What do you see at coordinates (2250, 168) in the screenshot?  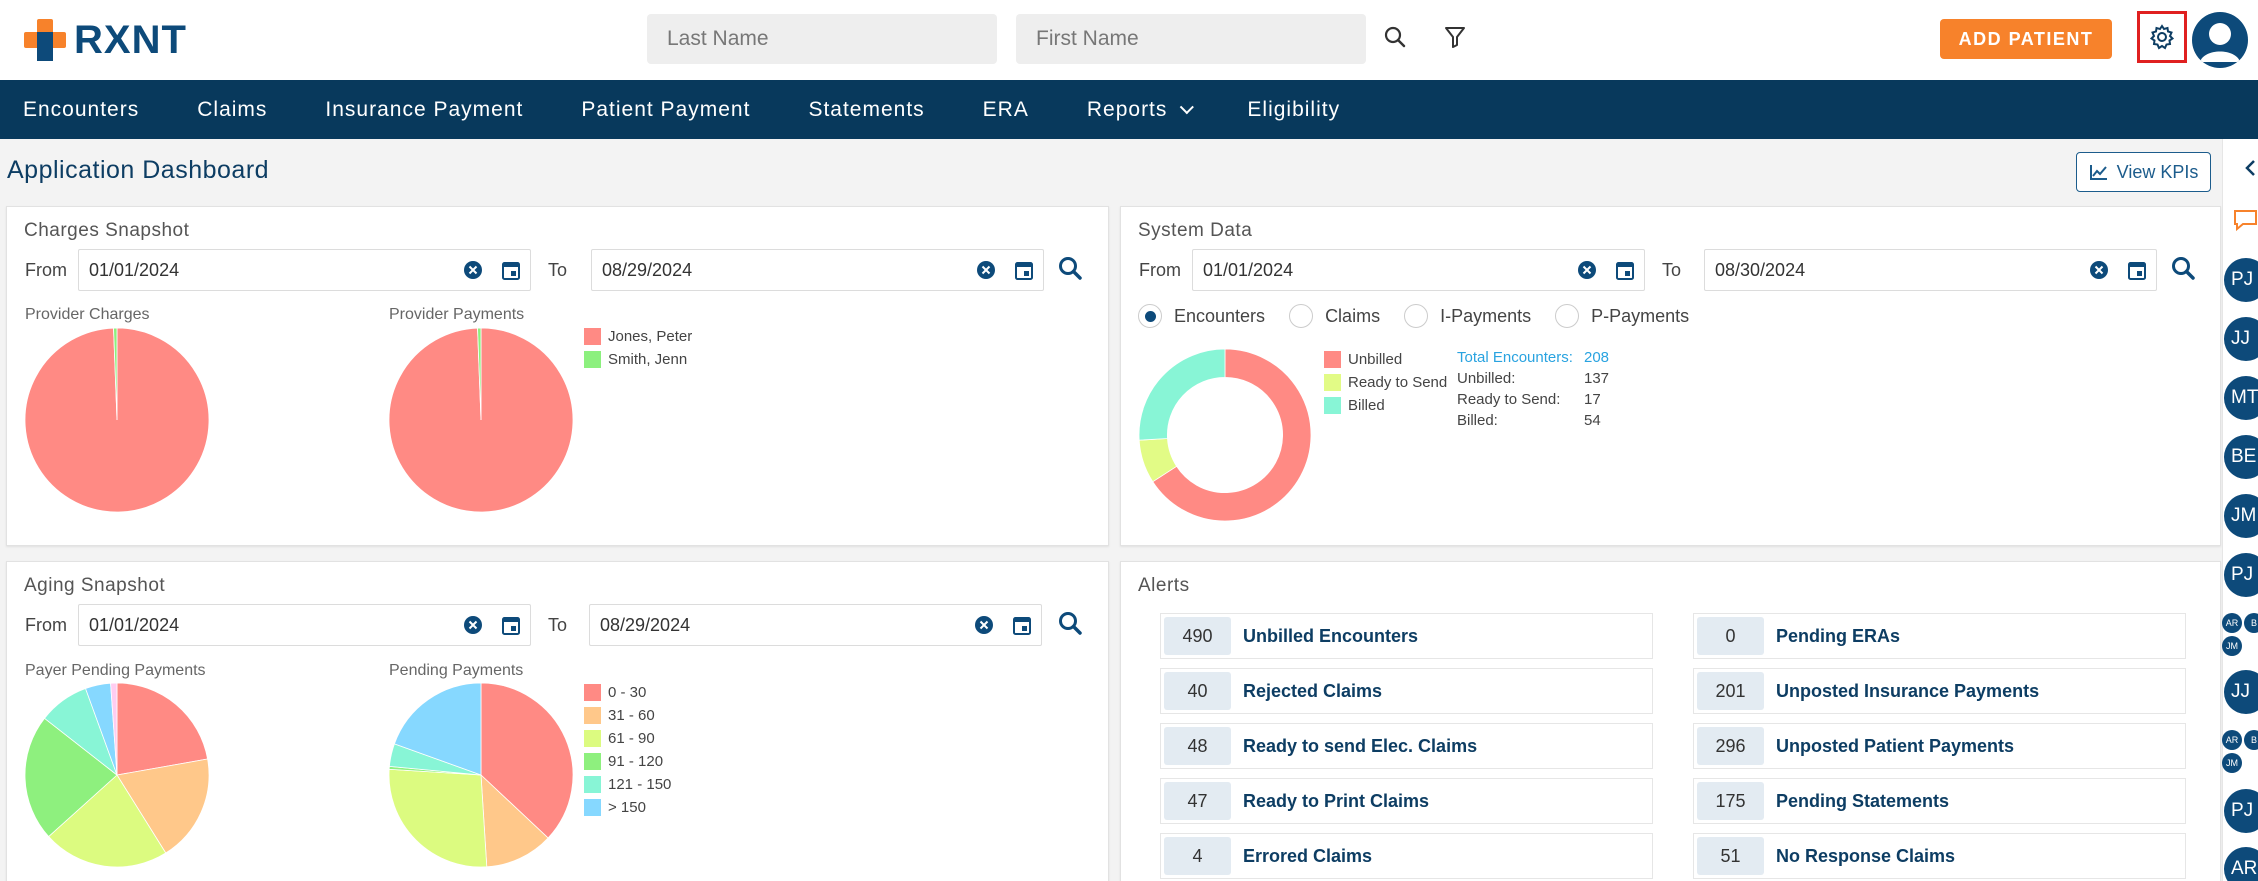 I see `chevron-left-icon` at bounding box center [2250, 168].